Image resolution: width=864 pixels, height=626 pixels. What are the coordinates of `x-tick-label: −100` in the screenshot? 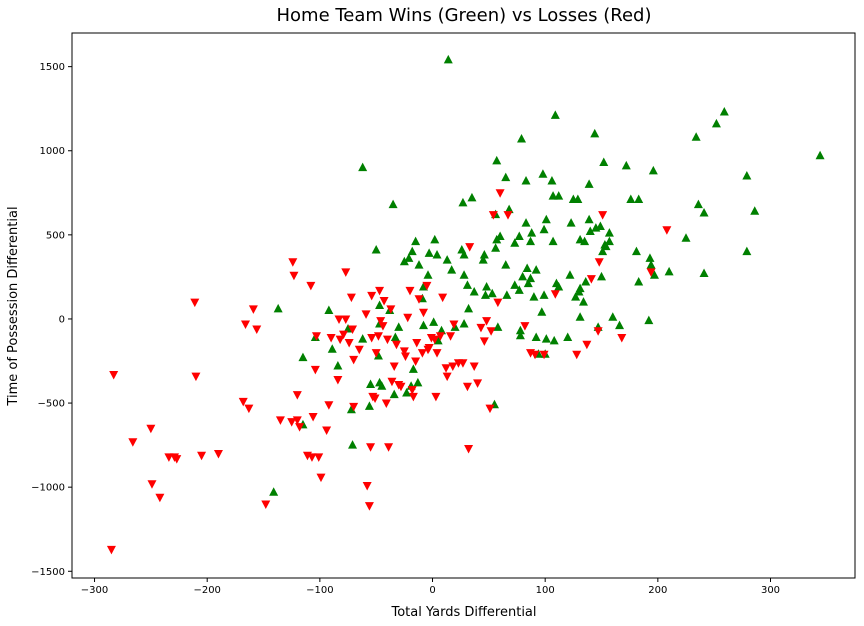 It's located at (319, 590).